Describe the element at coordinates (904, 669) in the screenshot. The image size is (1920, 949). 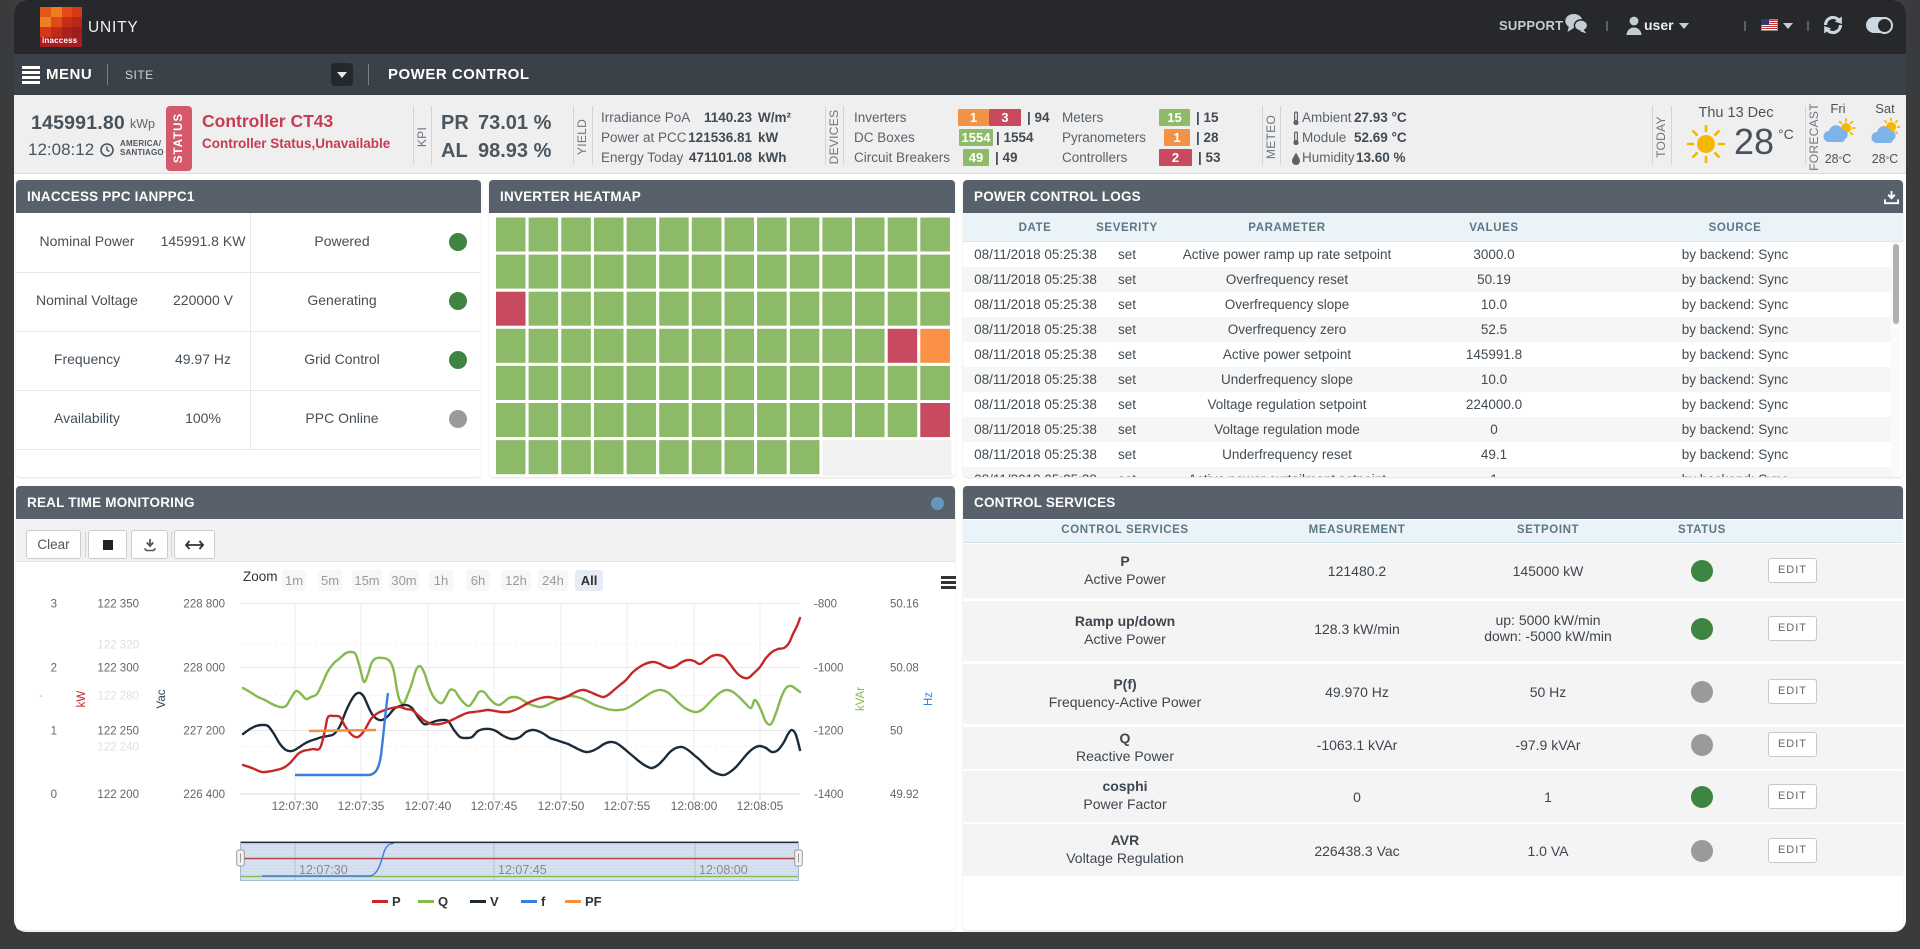
I see `svg-text: 50.08` at that location.